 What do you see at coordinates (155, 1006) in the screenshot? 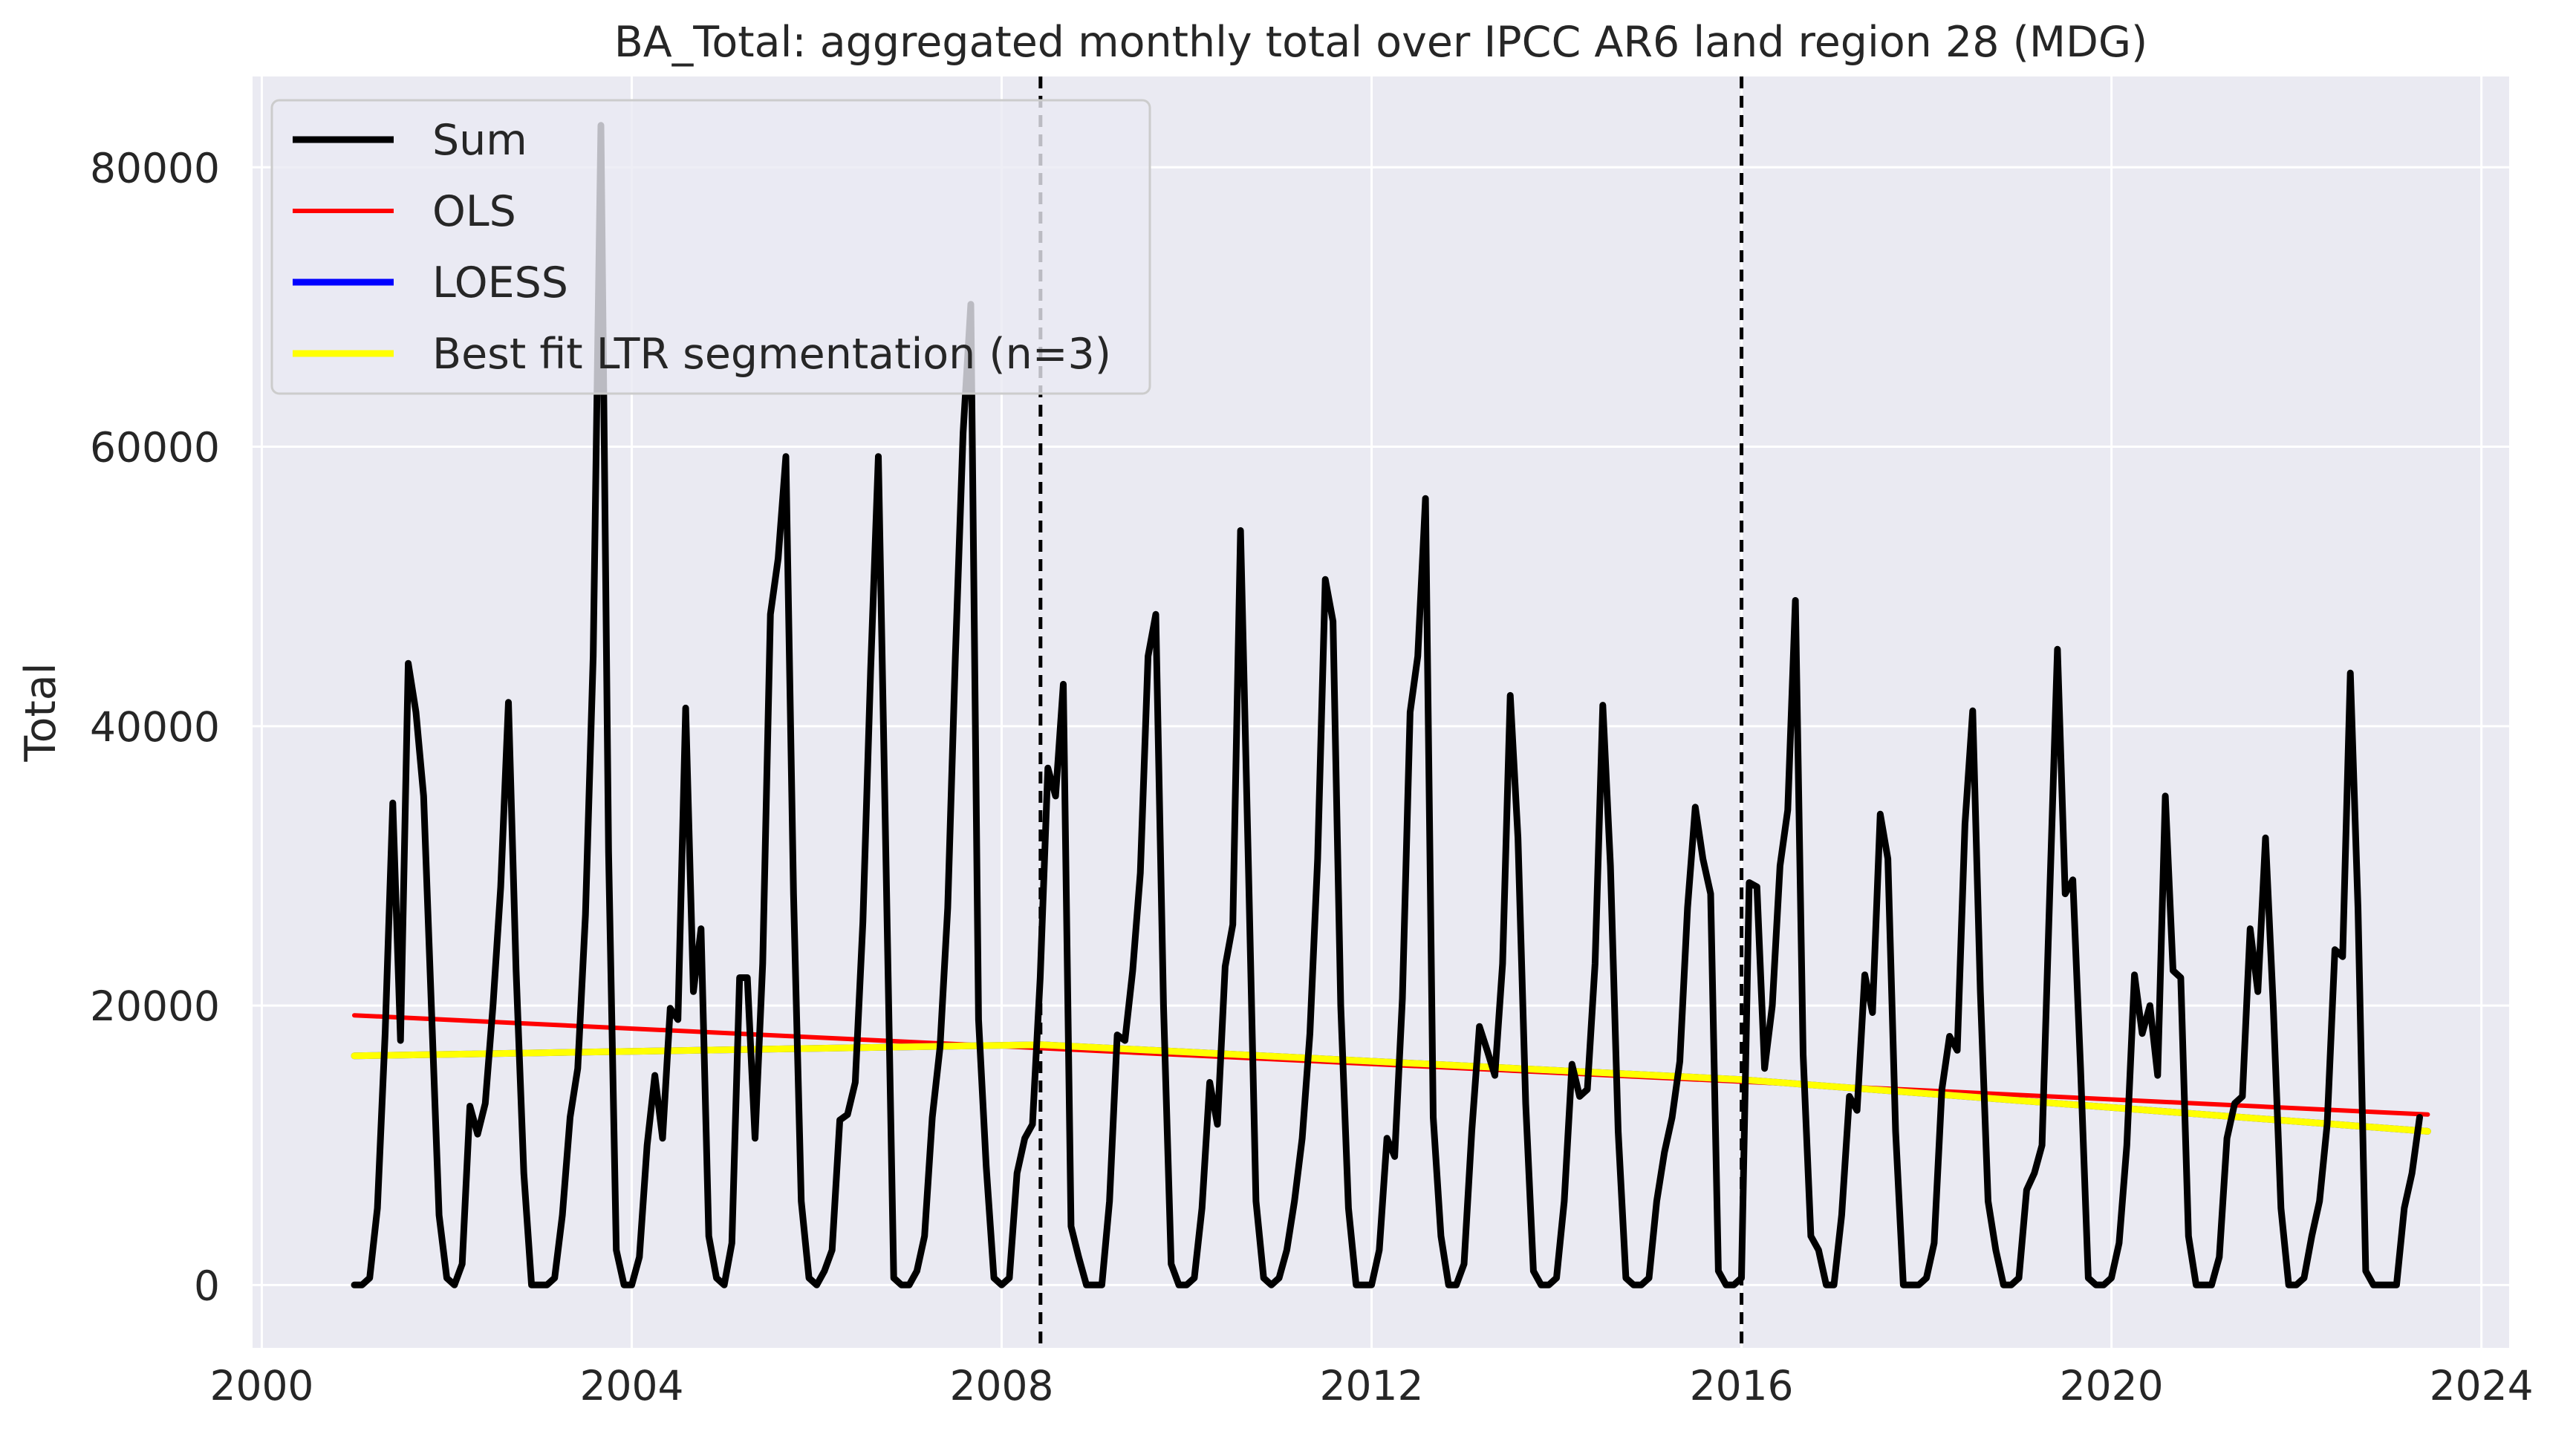
I see `y-tick-label: 20000` at bounding box center [155, 1006].